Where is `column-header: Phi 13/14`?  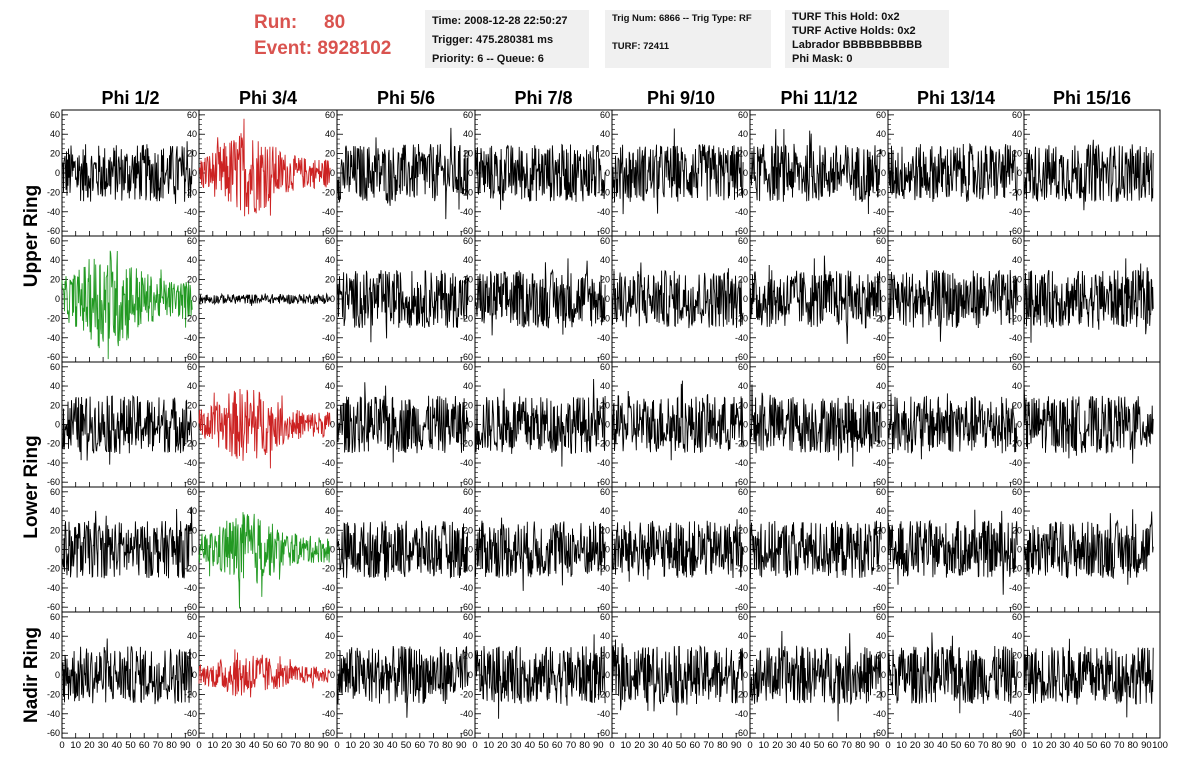 column-header: Phi 13/14 is located at coordinates (956, 98).